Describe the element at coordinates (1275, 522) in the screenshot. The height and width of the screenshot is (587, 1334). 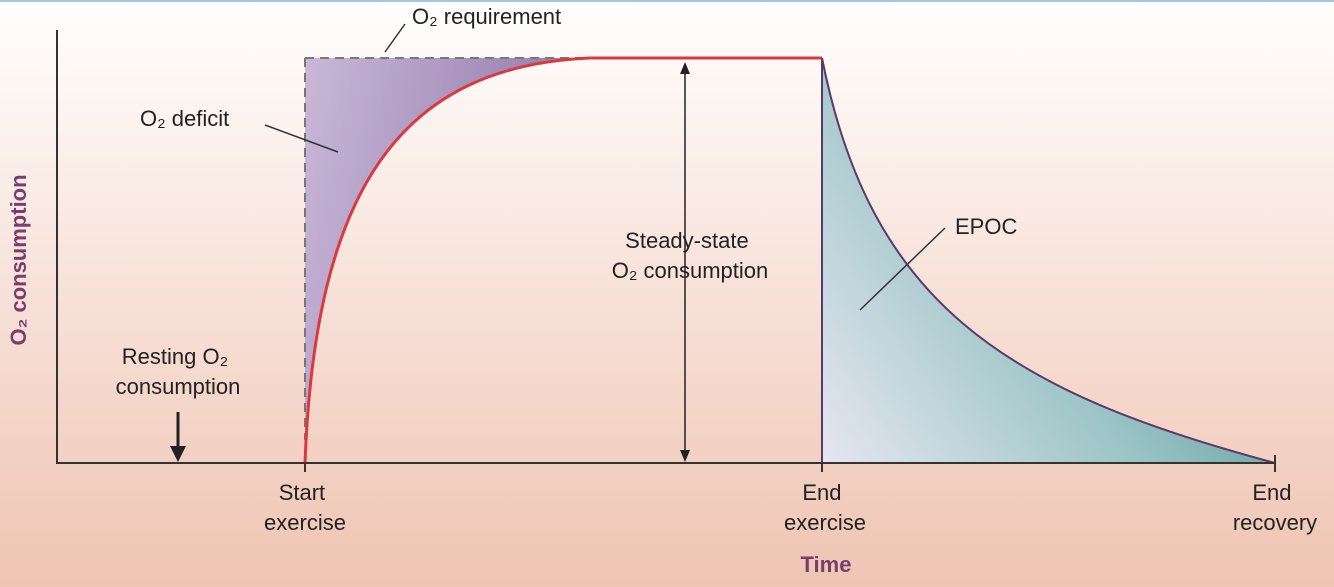
I see `label-line: recovery` at that location.